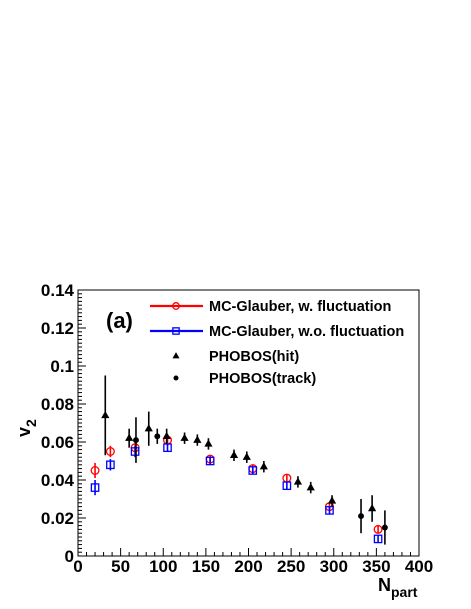 The width and height of the screenshot is (471, 609). I want to click on x-tick-label: 150, so click(206, 566).